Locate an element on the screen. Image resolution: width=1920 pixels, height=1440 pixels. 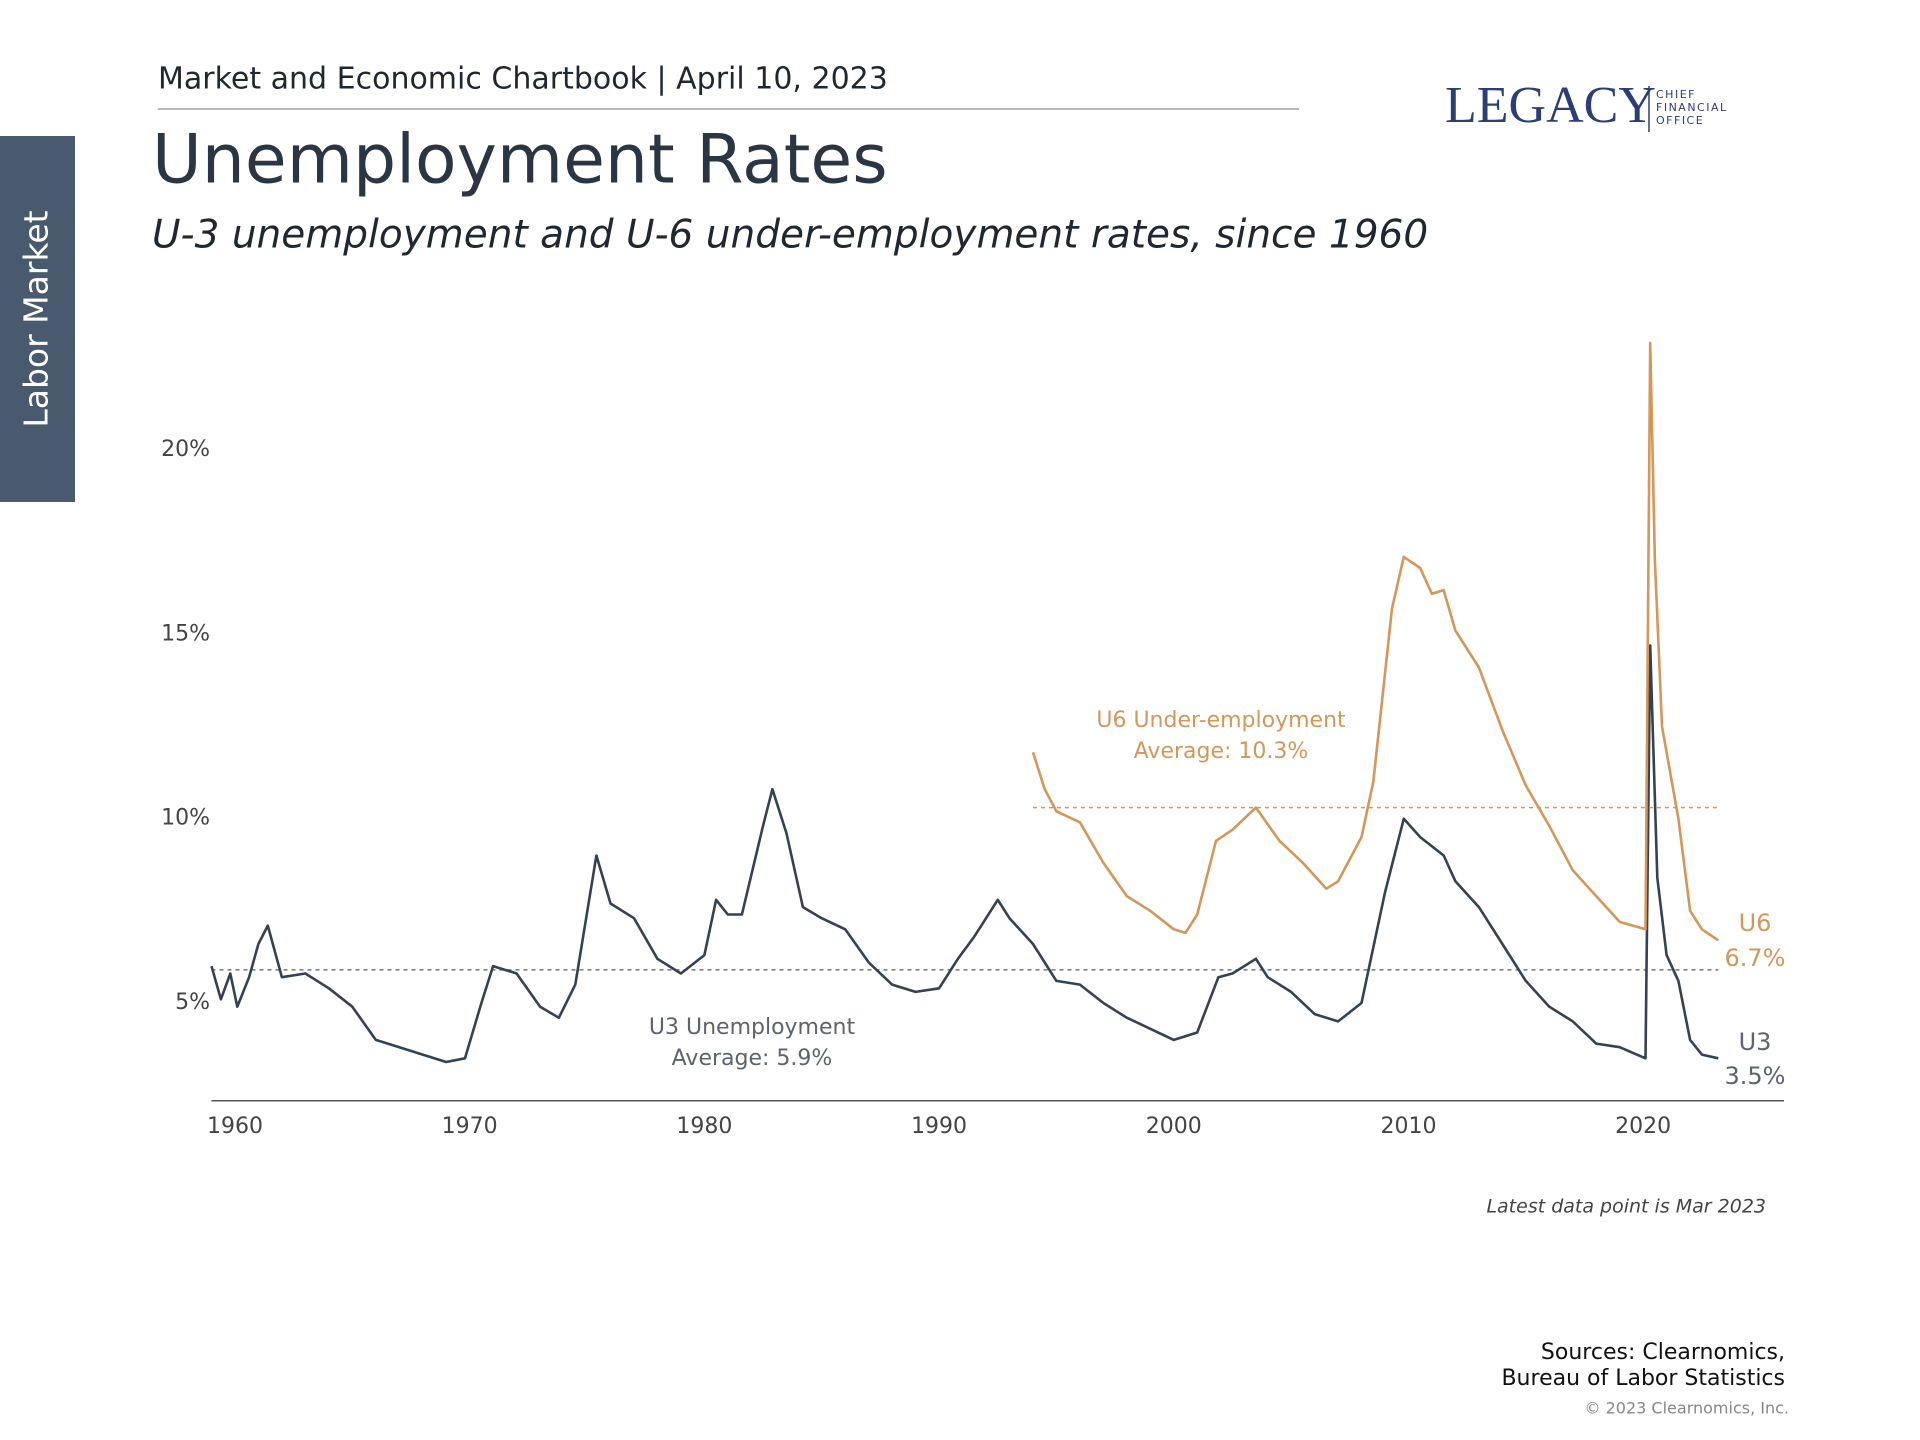
y-tick-label: 15% is located at coordinates (185, 633).